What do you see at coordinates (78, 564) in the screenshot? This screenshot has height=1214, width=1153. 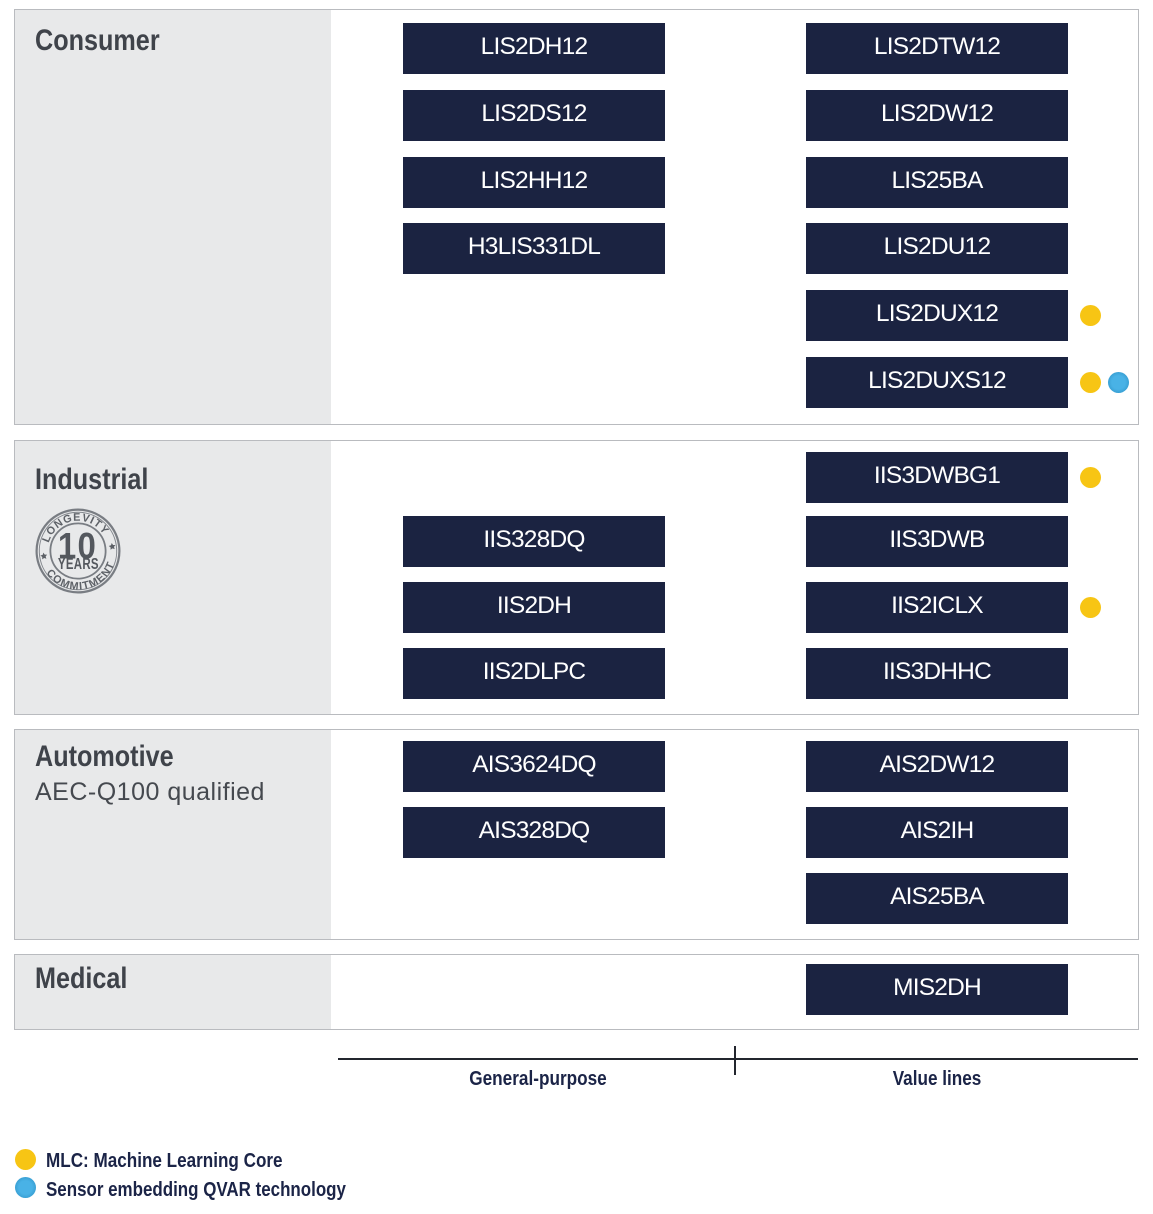 I see `svg-text: YEARS` at bounding box center [78, 564].